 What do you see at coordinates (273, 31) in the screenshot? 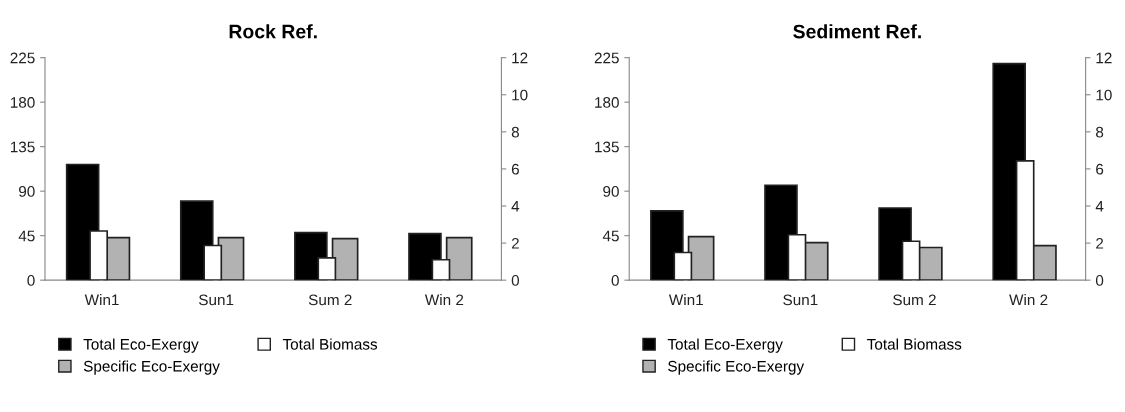
I see `chart-title: Rock Ref.` at bounding box center [273, 31].